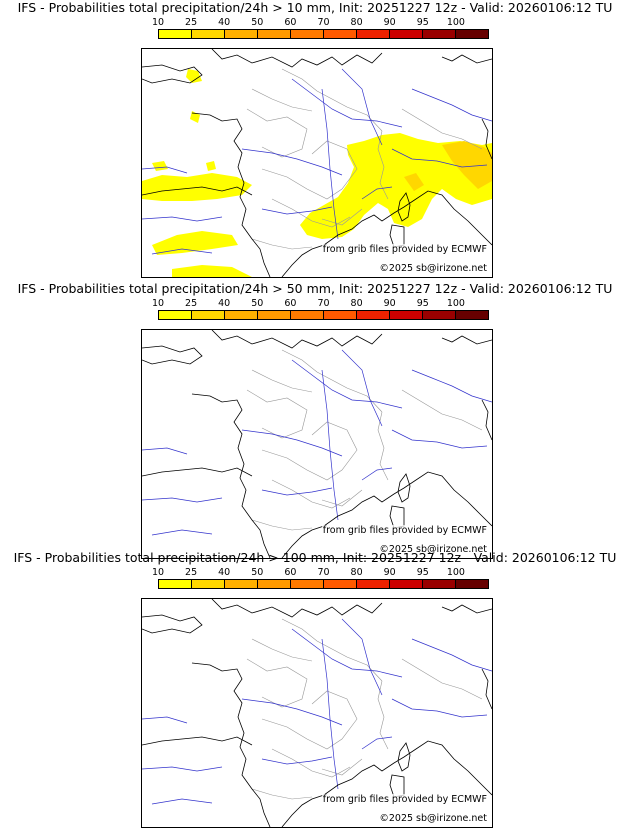  Describe the element at coordinates (191, 572) in the screenshot. I see `colorbar-tick-label: 25` at that location.